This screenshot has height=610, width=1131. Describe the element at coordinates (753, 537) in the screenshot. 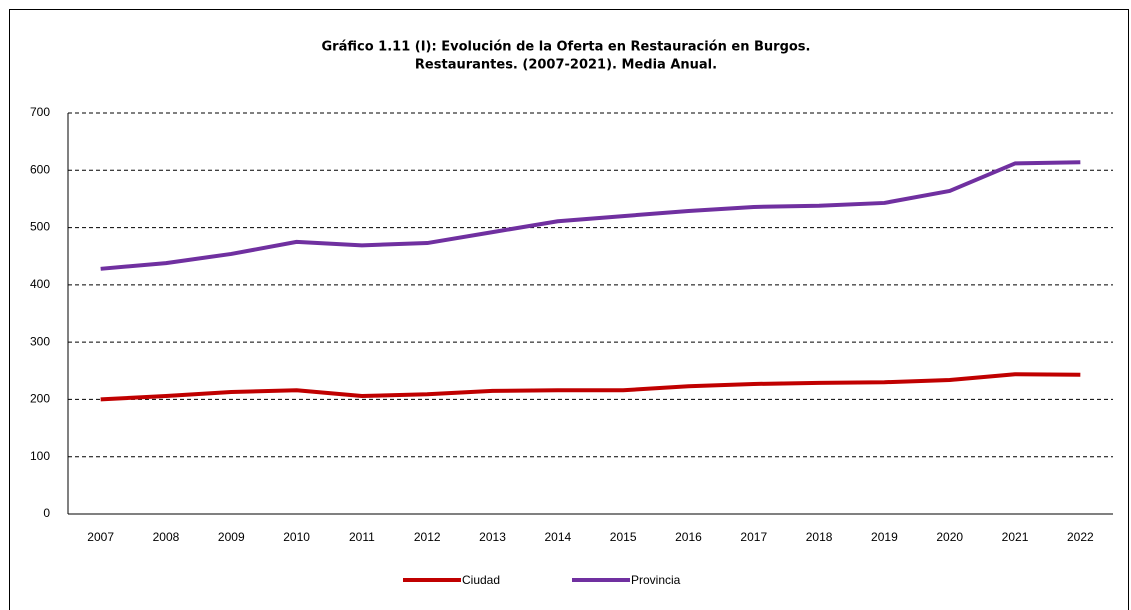

I see `x-tick-label: 2017` at that location.